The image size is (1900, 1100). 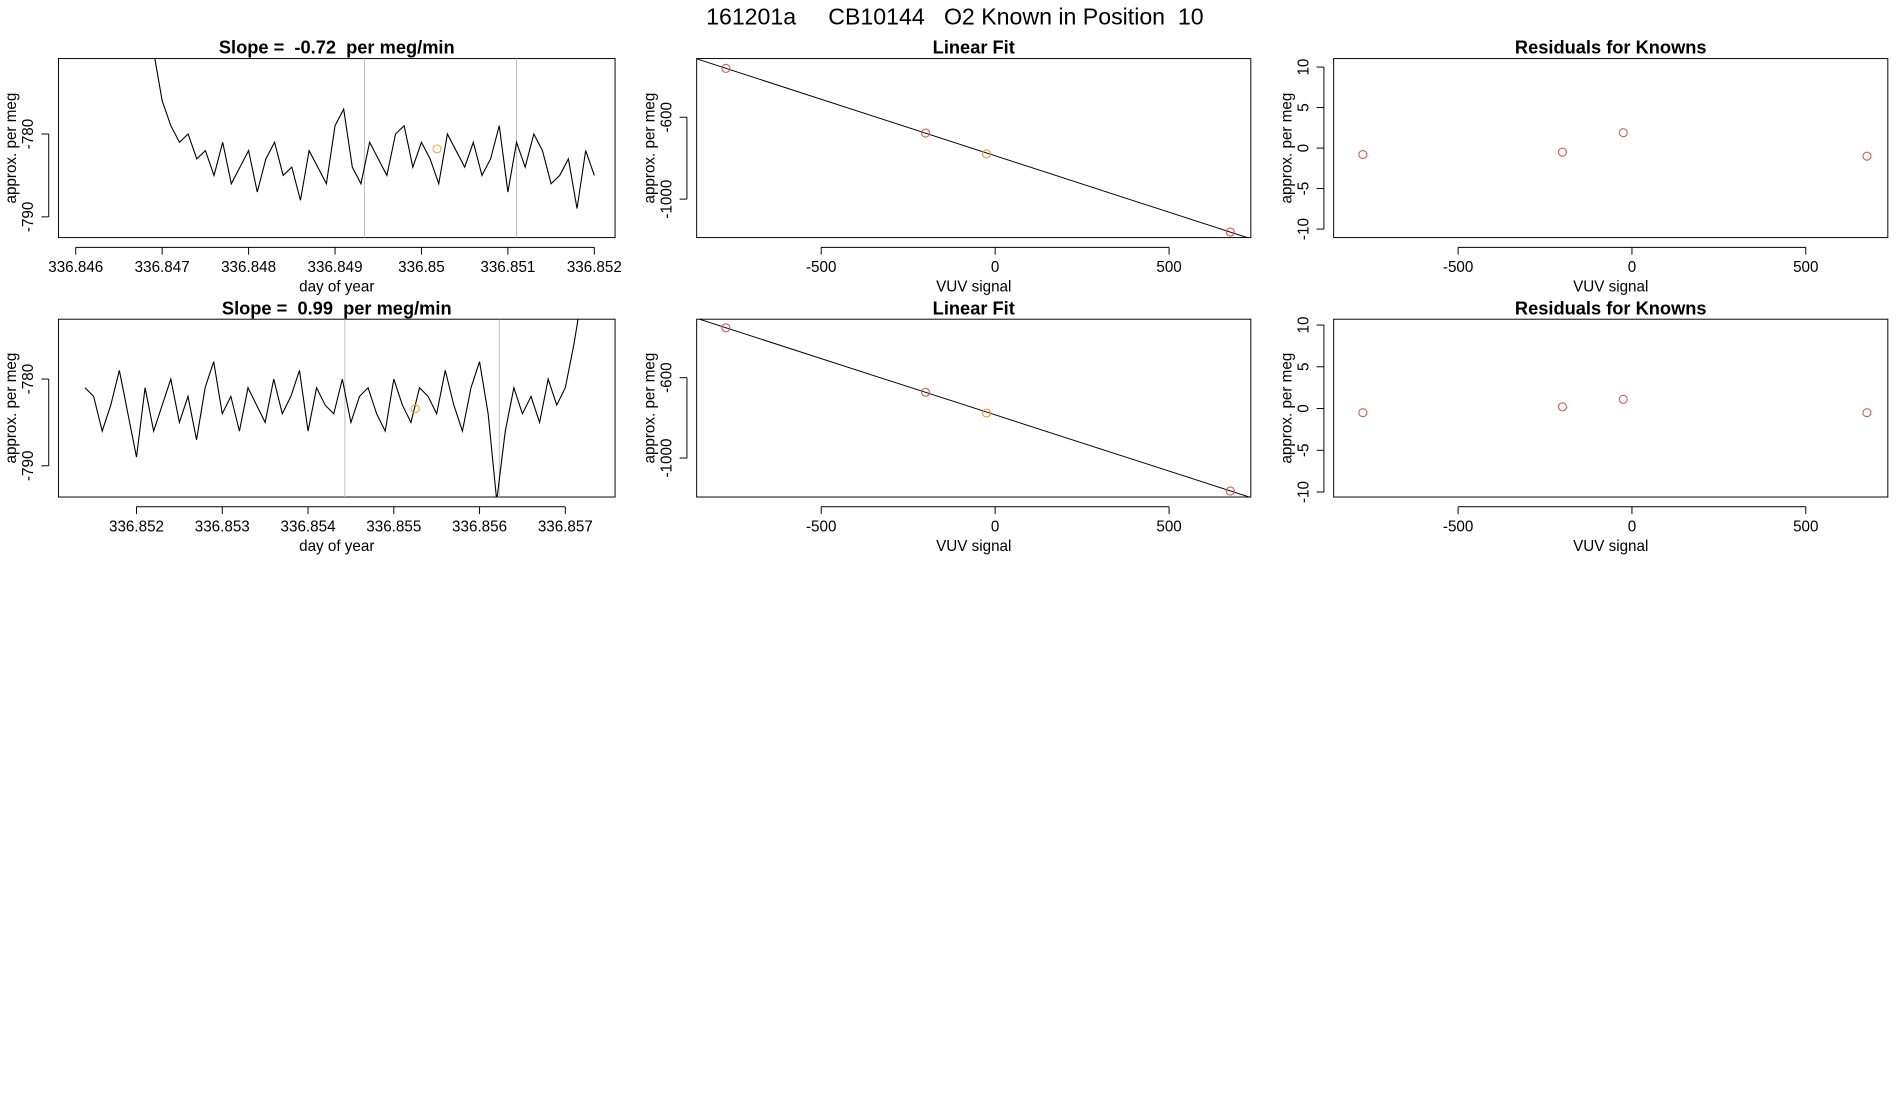 What do you see at coordinates (337, 307) in the screenshot?
I see `panel-title: Slope = 0.99 per meg/min` at bounding box center [337, 307].